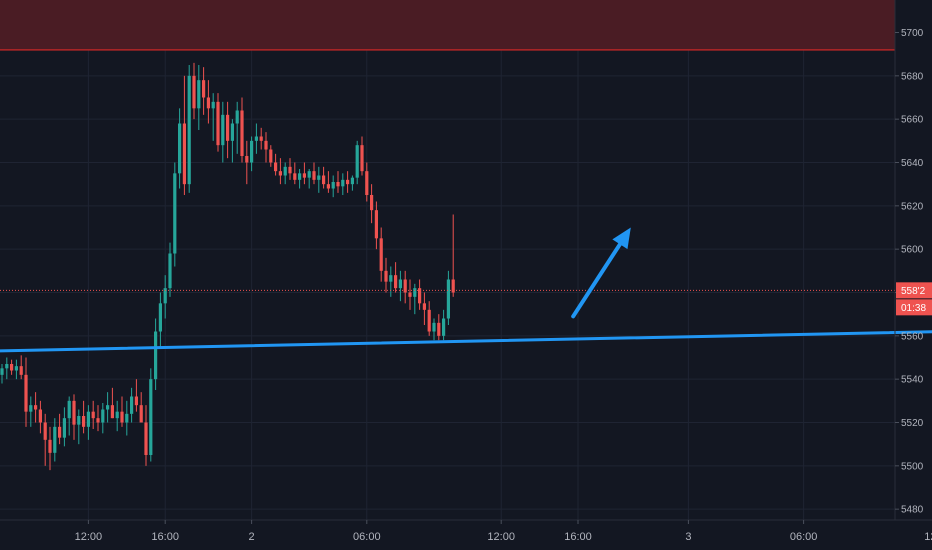  I want to click on resistance-zone, so click(447, 25).